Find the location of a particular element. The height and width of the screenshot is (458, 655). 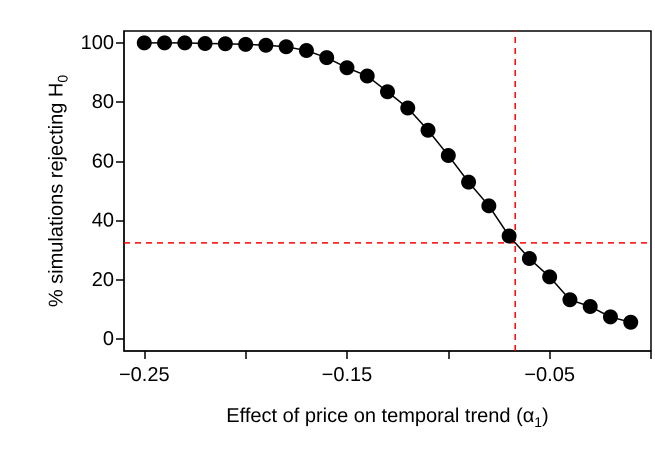

y-tick-label: 60 is located at coordinates (103, 161).